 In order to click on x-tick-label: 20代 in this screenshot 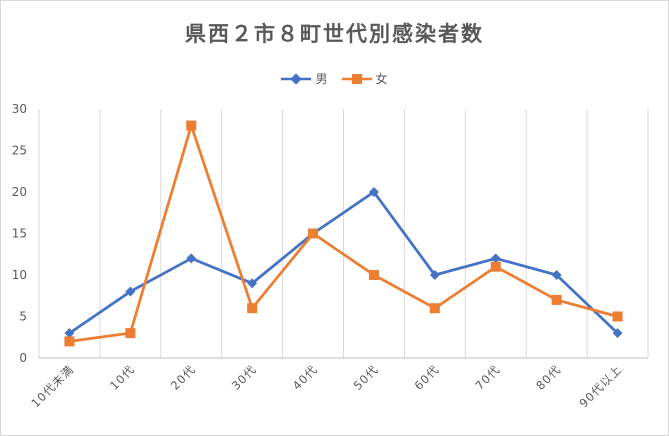, I will do `click(183, 377)`.